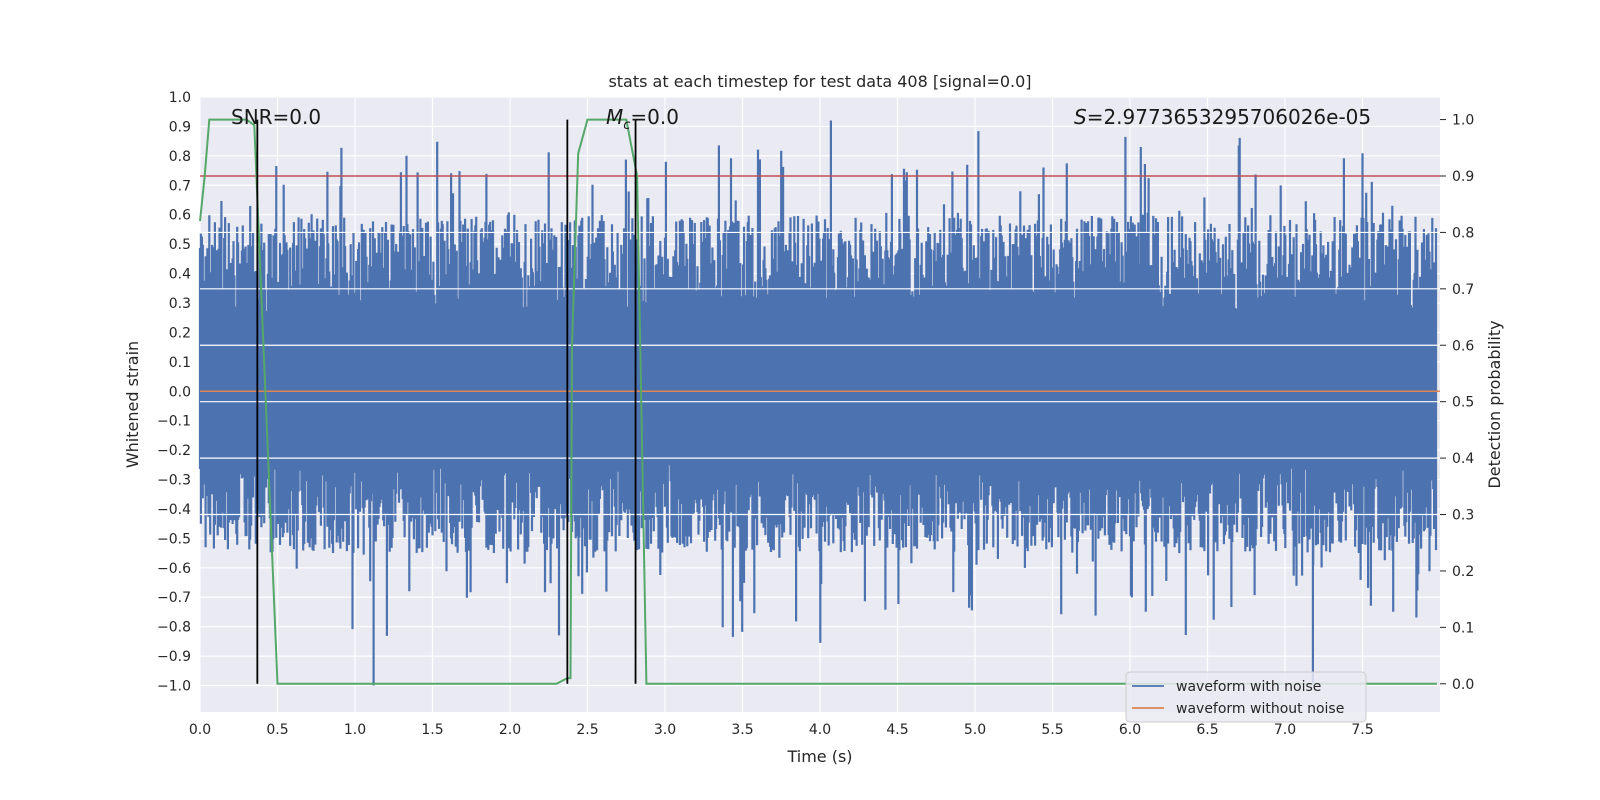 This screenshot has width=1600, height=800. What do you see at coordinates (180, 392) in the screenshot?
I see `y-tick-label-10: 0.0` at bounding box center [180, 392].